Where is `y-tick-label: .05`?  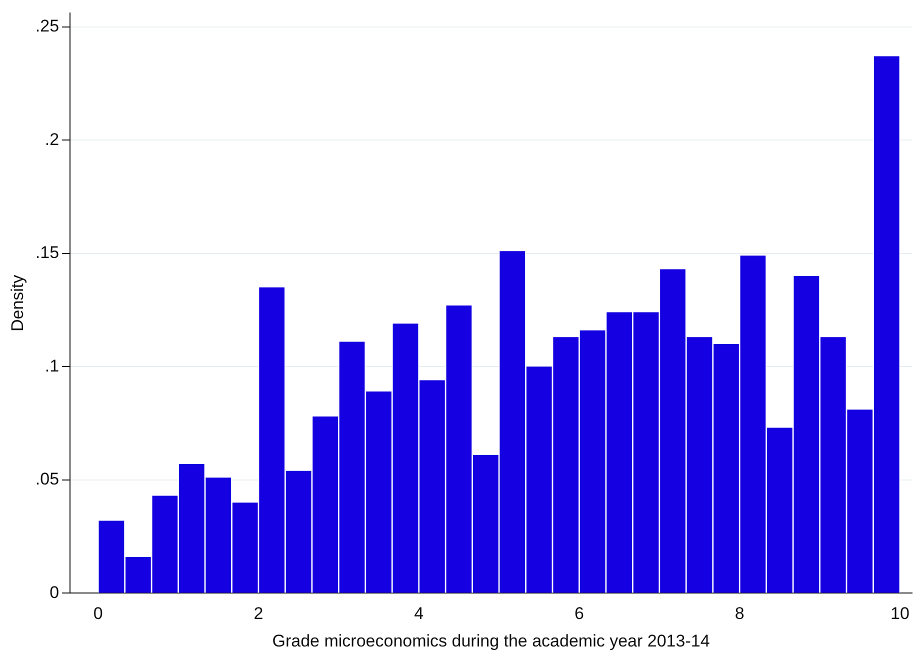 y-tick-label: .05 is located at coordinates (47, 479).